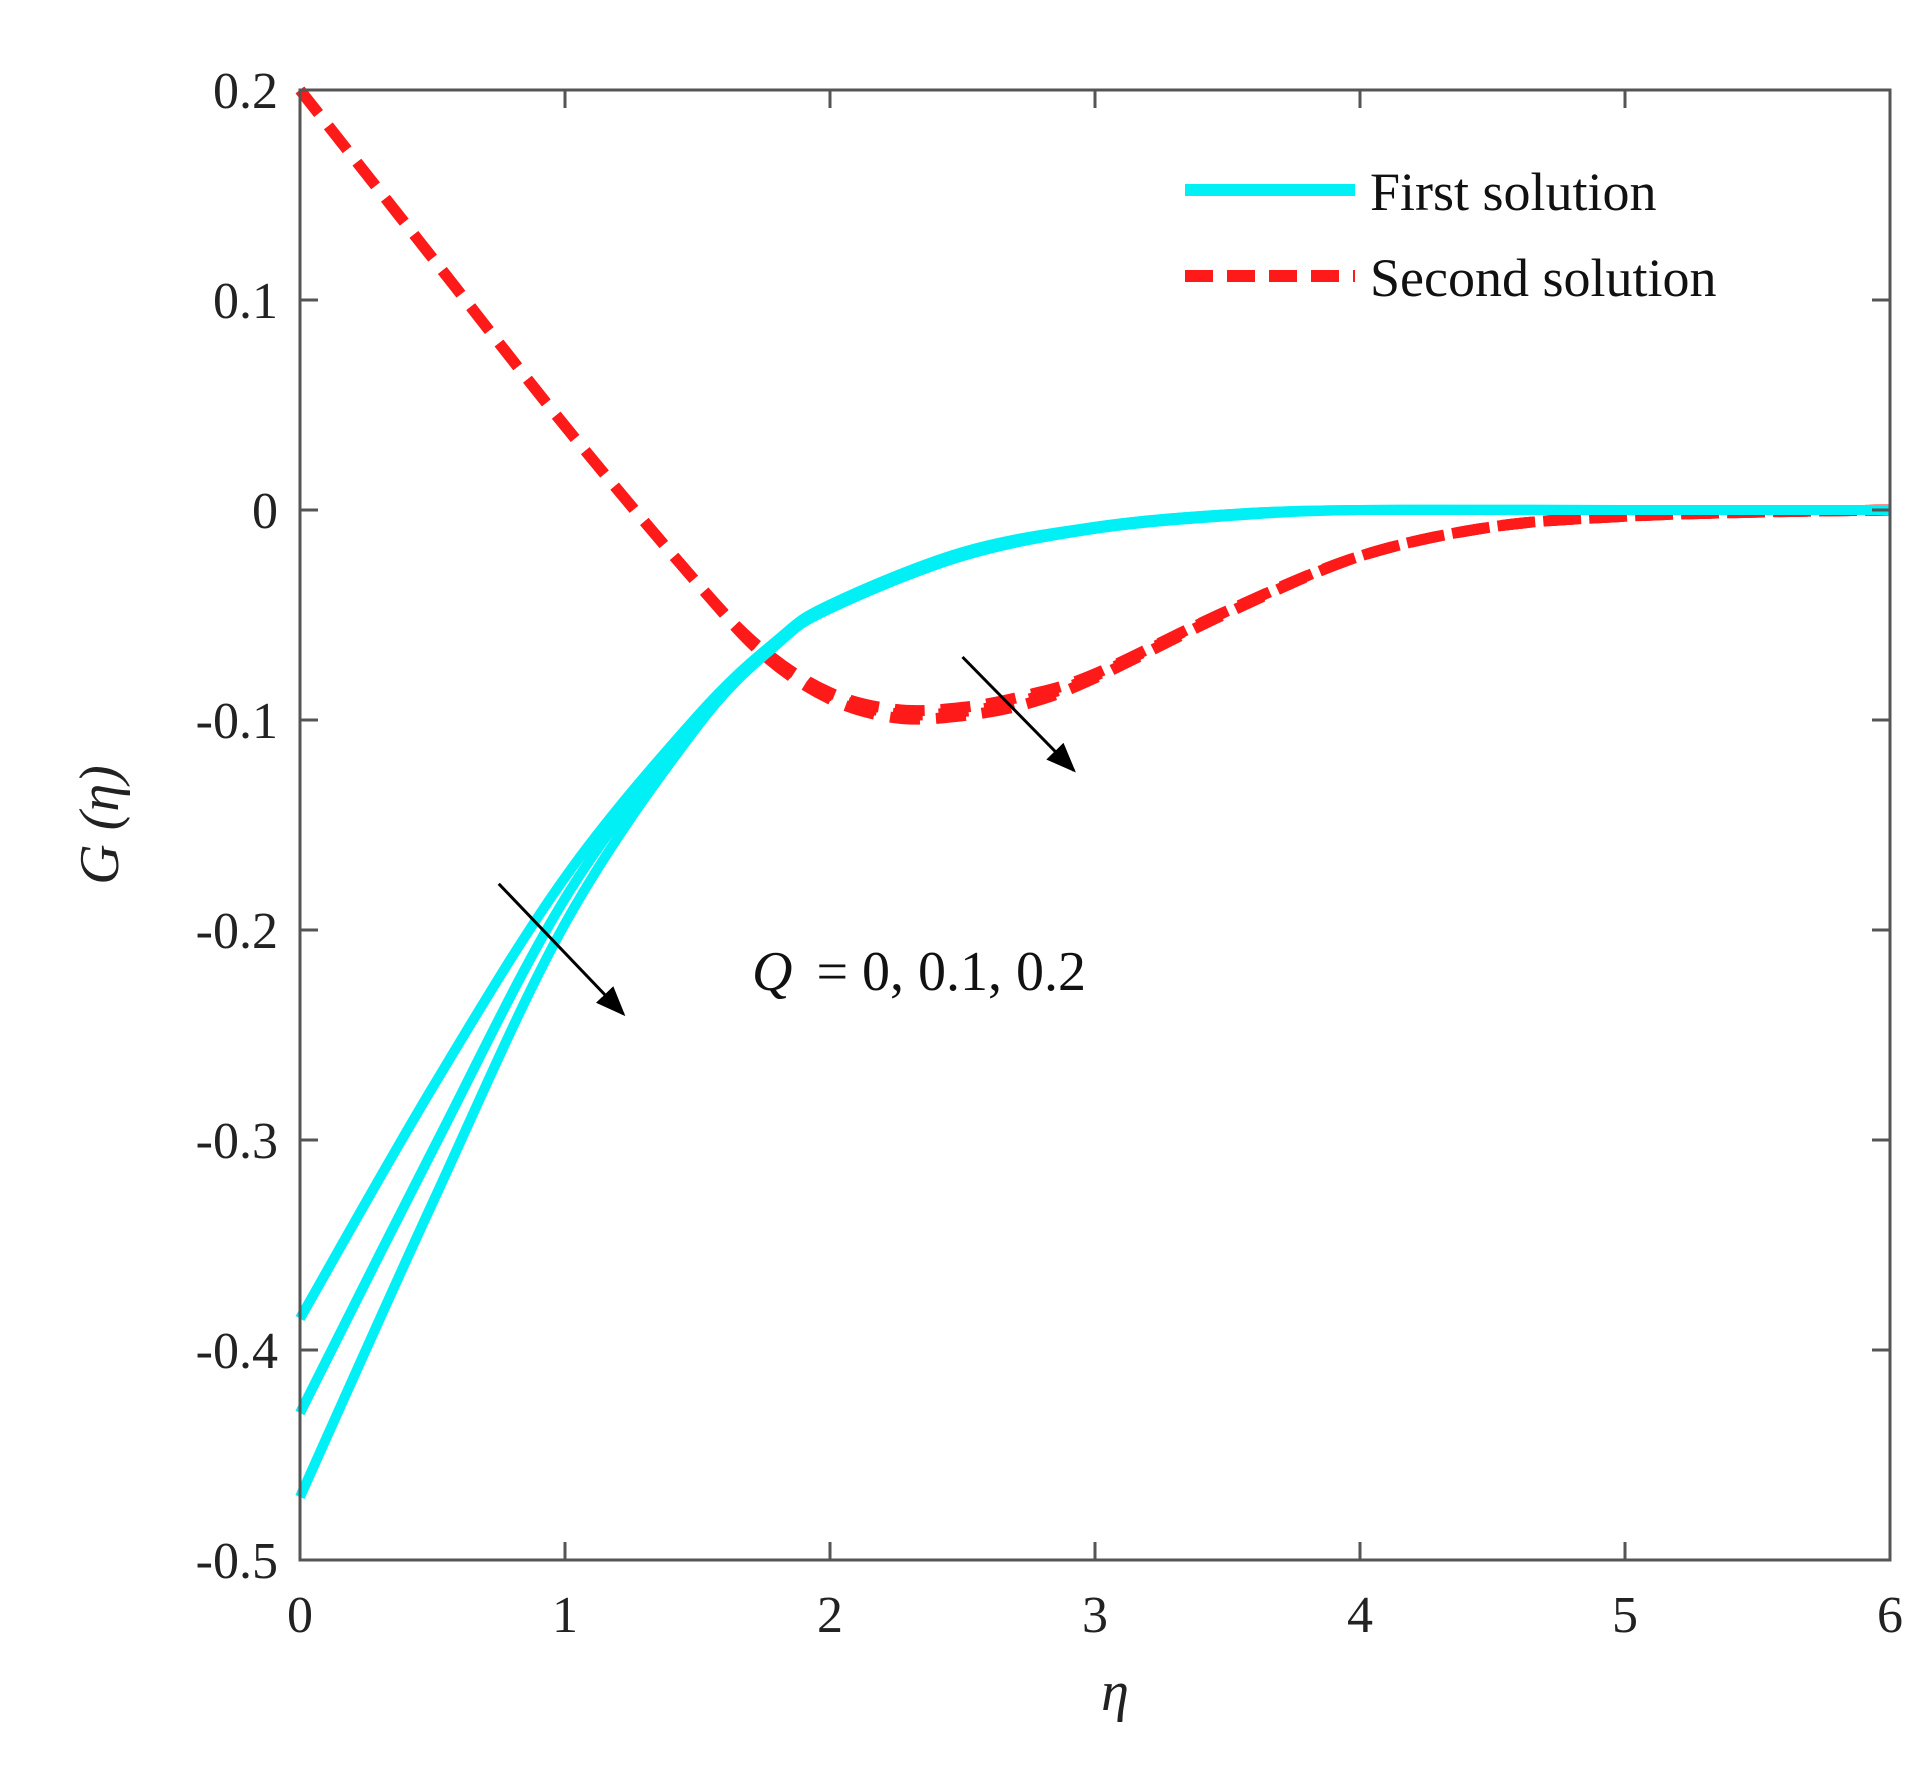 This screenshot has width=1932, height=1765. Describe the element at coordinates (830, 1615) in the screenshot. I see `x-tick-label: 2` at that location.